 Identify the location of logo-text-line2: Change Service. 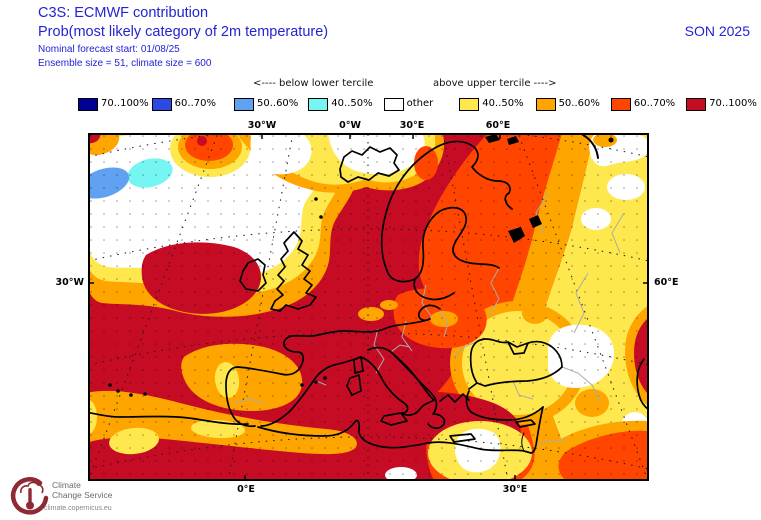
(82, 495).